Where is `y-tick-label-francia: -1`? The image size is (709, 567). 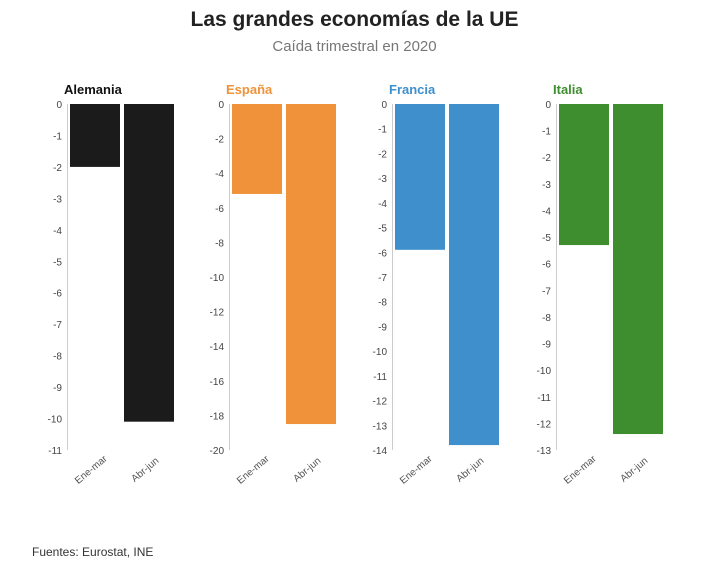 y-tick-label-francia: -1 is located at coordinates (382, 130).